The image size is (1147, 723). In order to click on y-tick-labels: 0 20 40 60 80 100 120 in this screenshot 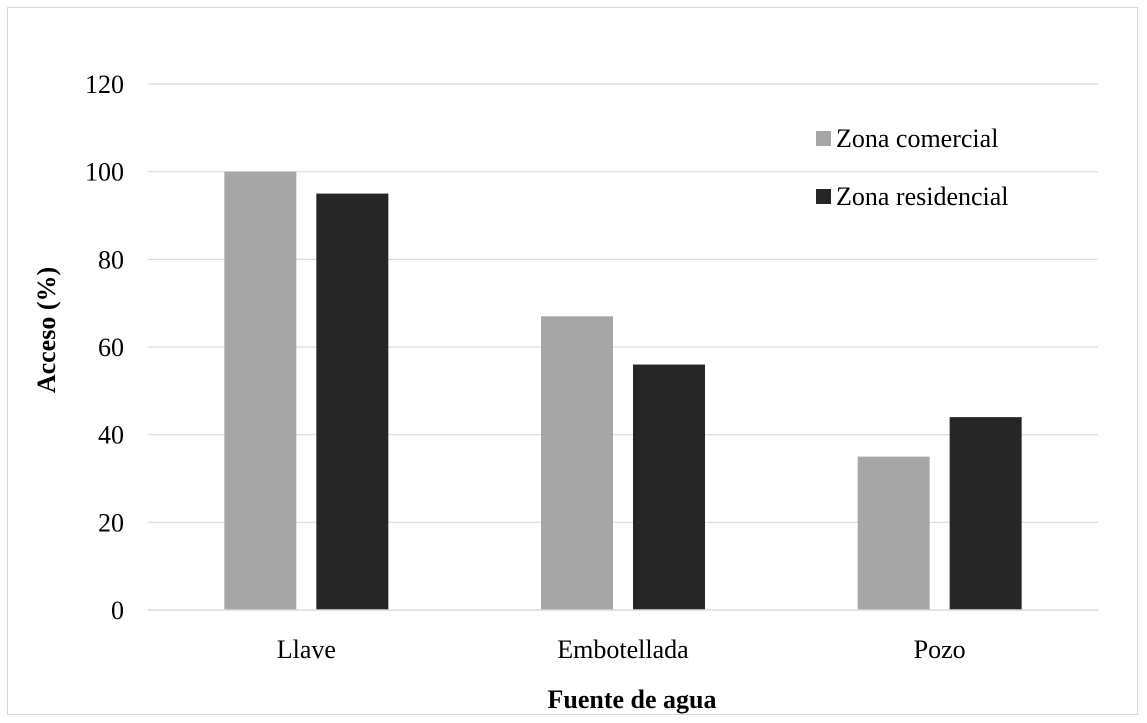, I will do `click(104, 347)`.